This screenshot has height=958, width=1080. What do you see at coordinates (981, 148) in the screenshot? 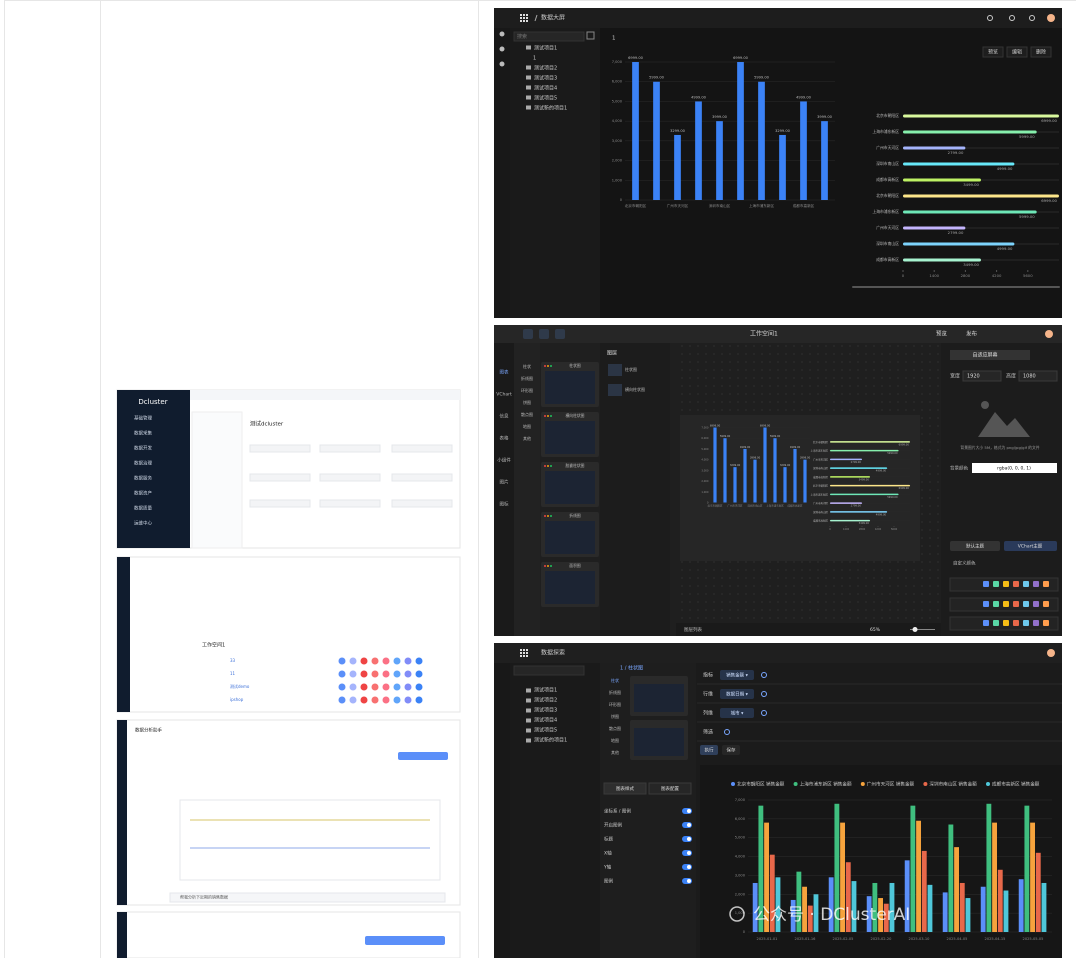
I see `track` at bounding box center [981, 148].